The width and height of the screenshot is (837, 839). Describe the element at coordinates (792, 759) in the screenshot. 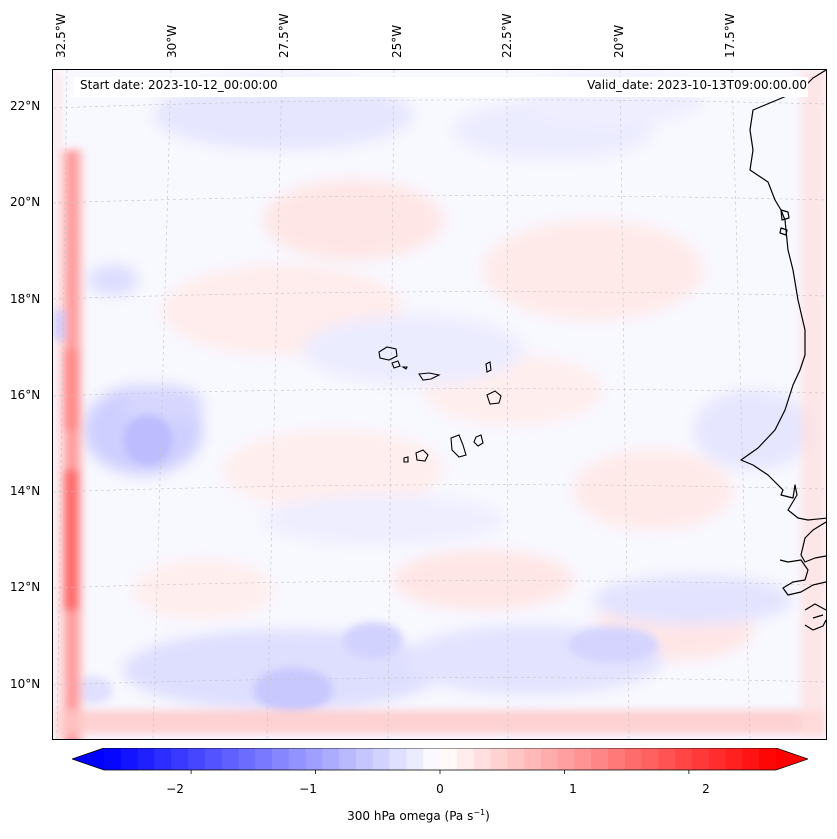

I see `colorbar-extend-max` at that location.